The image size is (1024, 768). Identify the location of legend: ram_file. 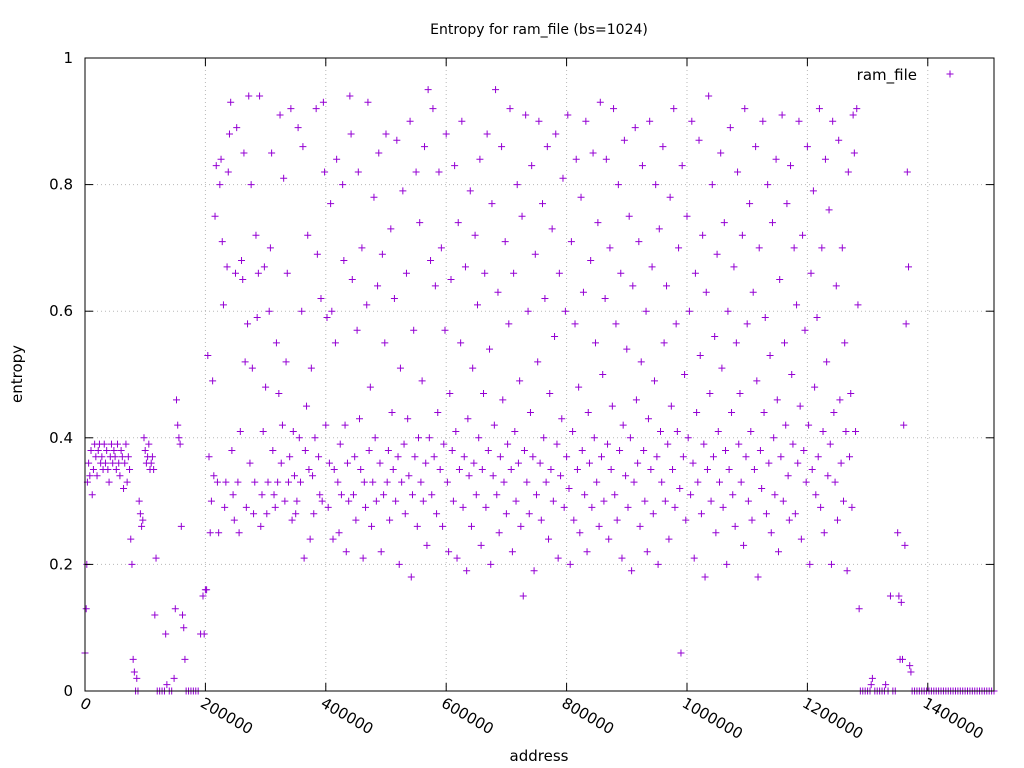
(905, 75).